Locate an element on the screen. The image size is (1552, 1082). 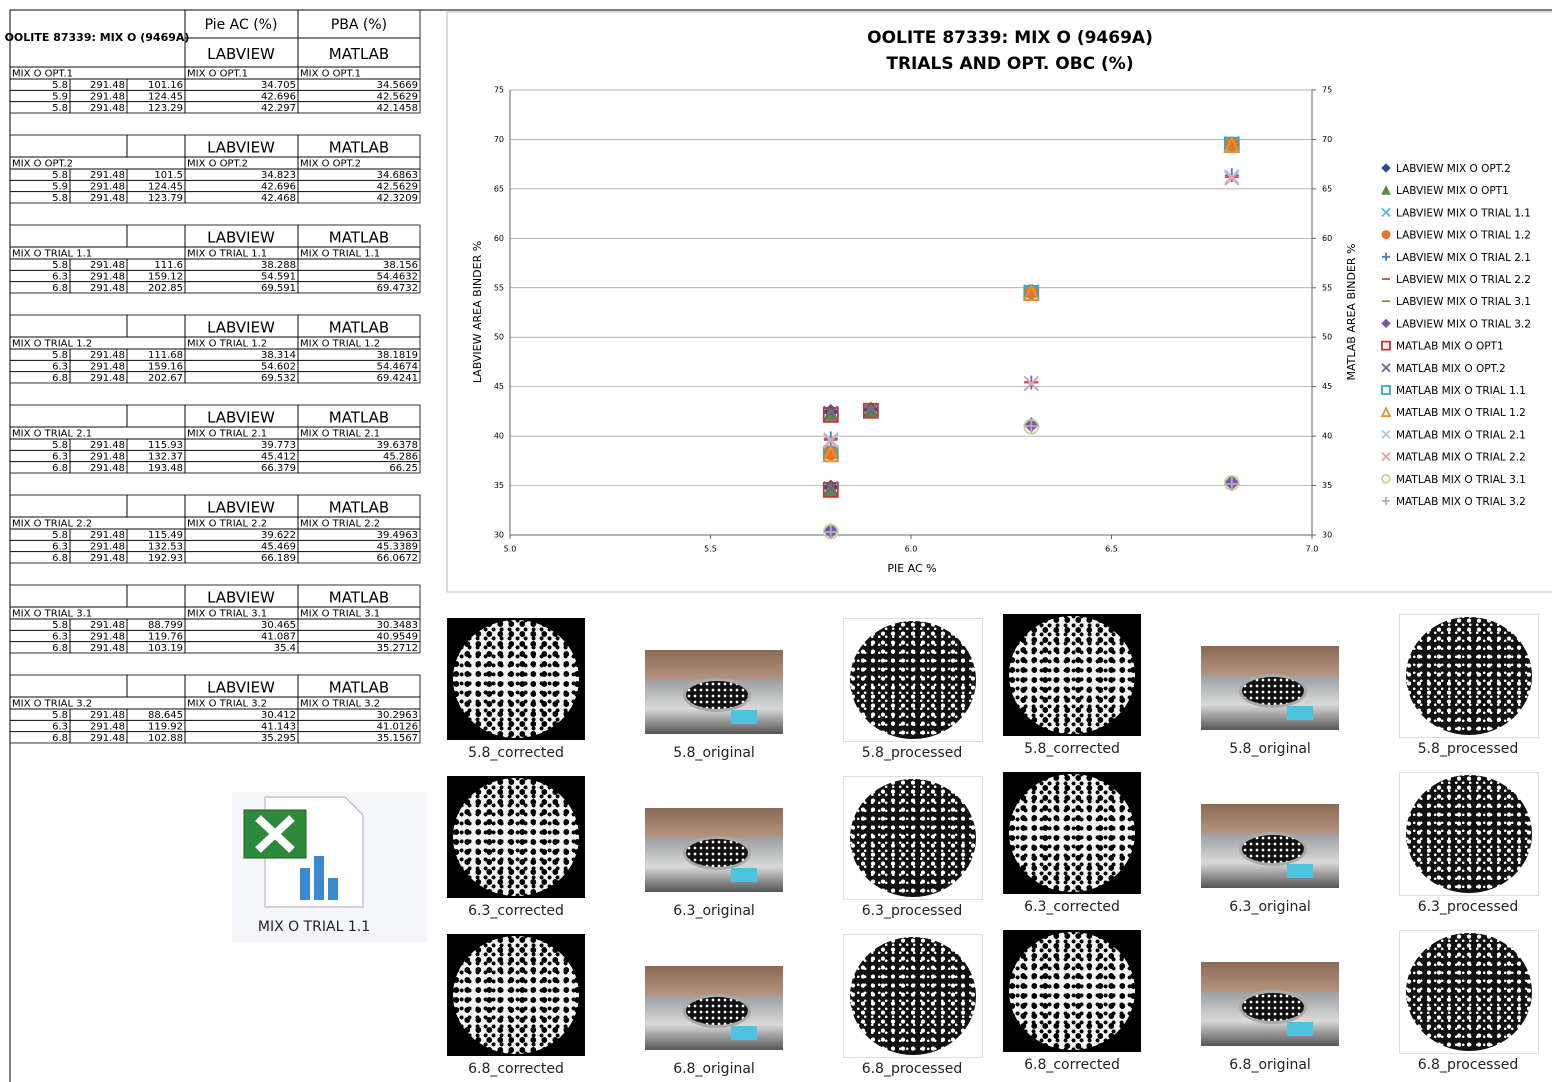
legend-label: LABVIEW MIX O TRIAL 2.2 is located at coordinates (1463, 280).